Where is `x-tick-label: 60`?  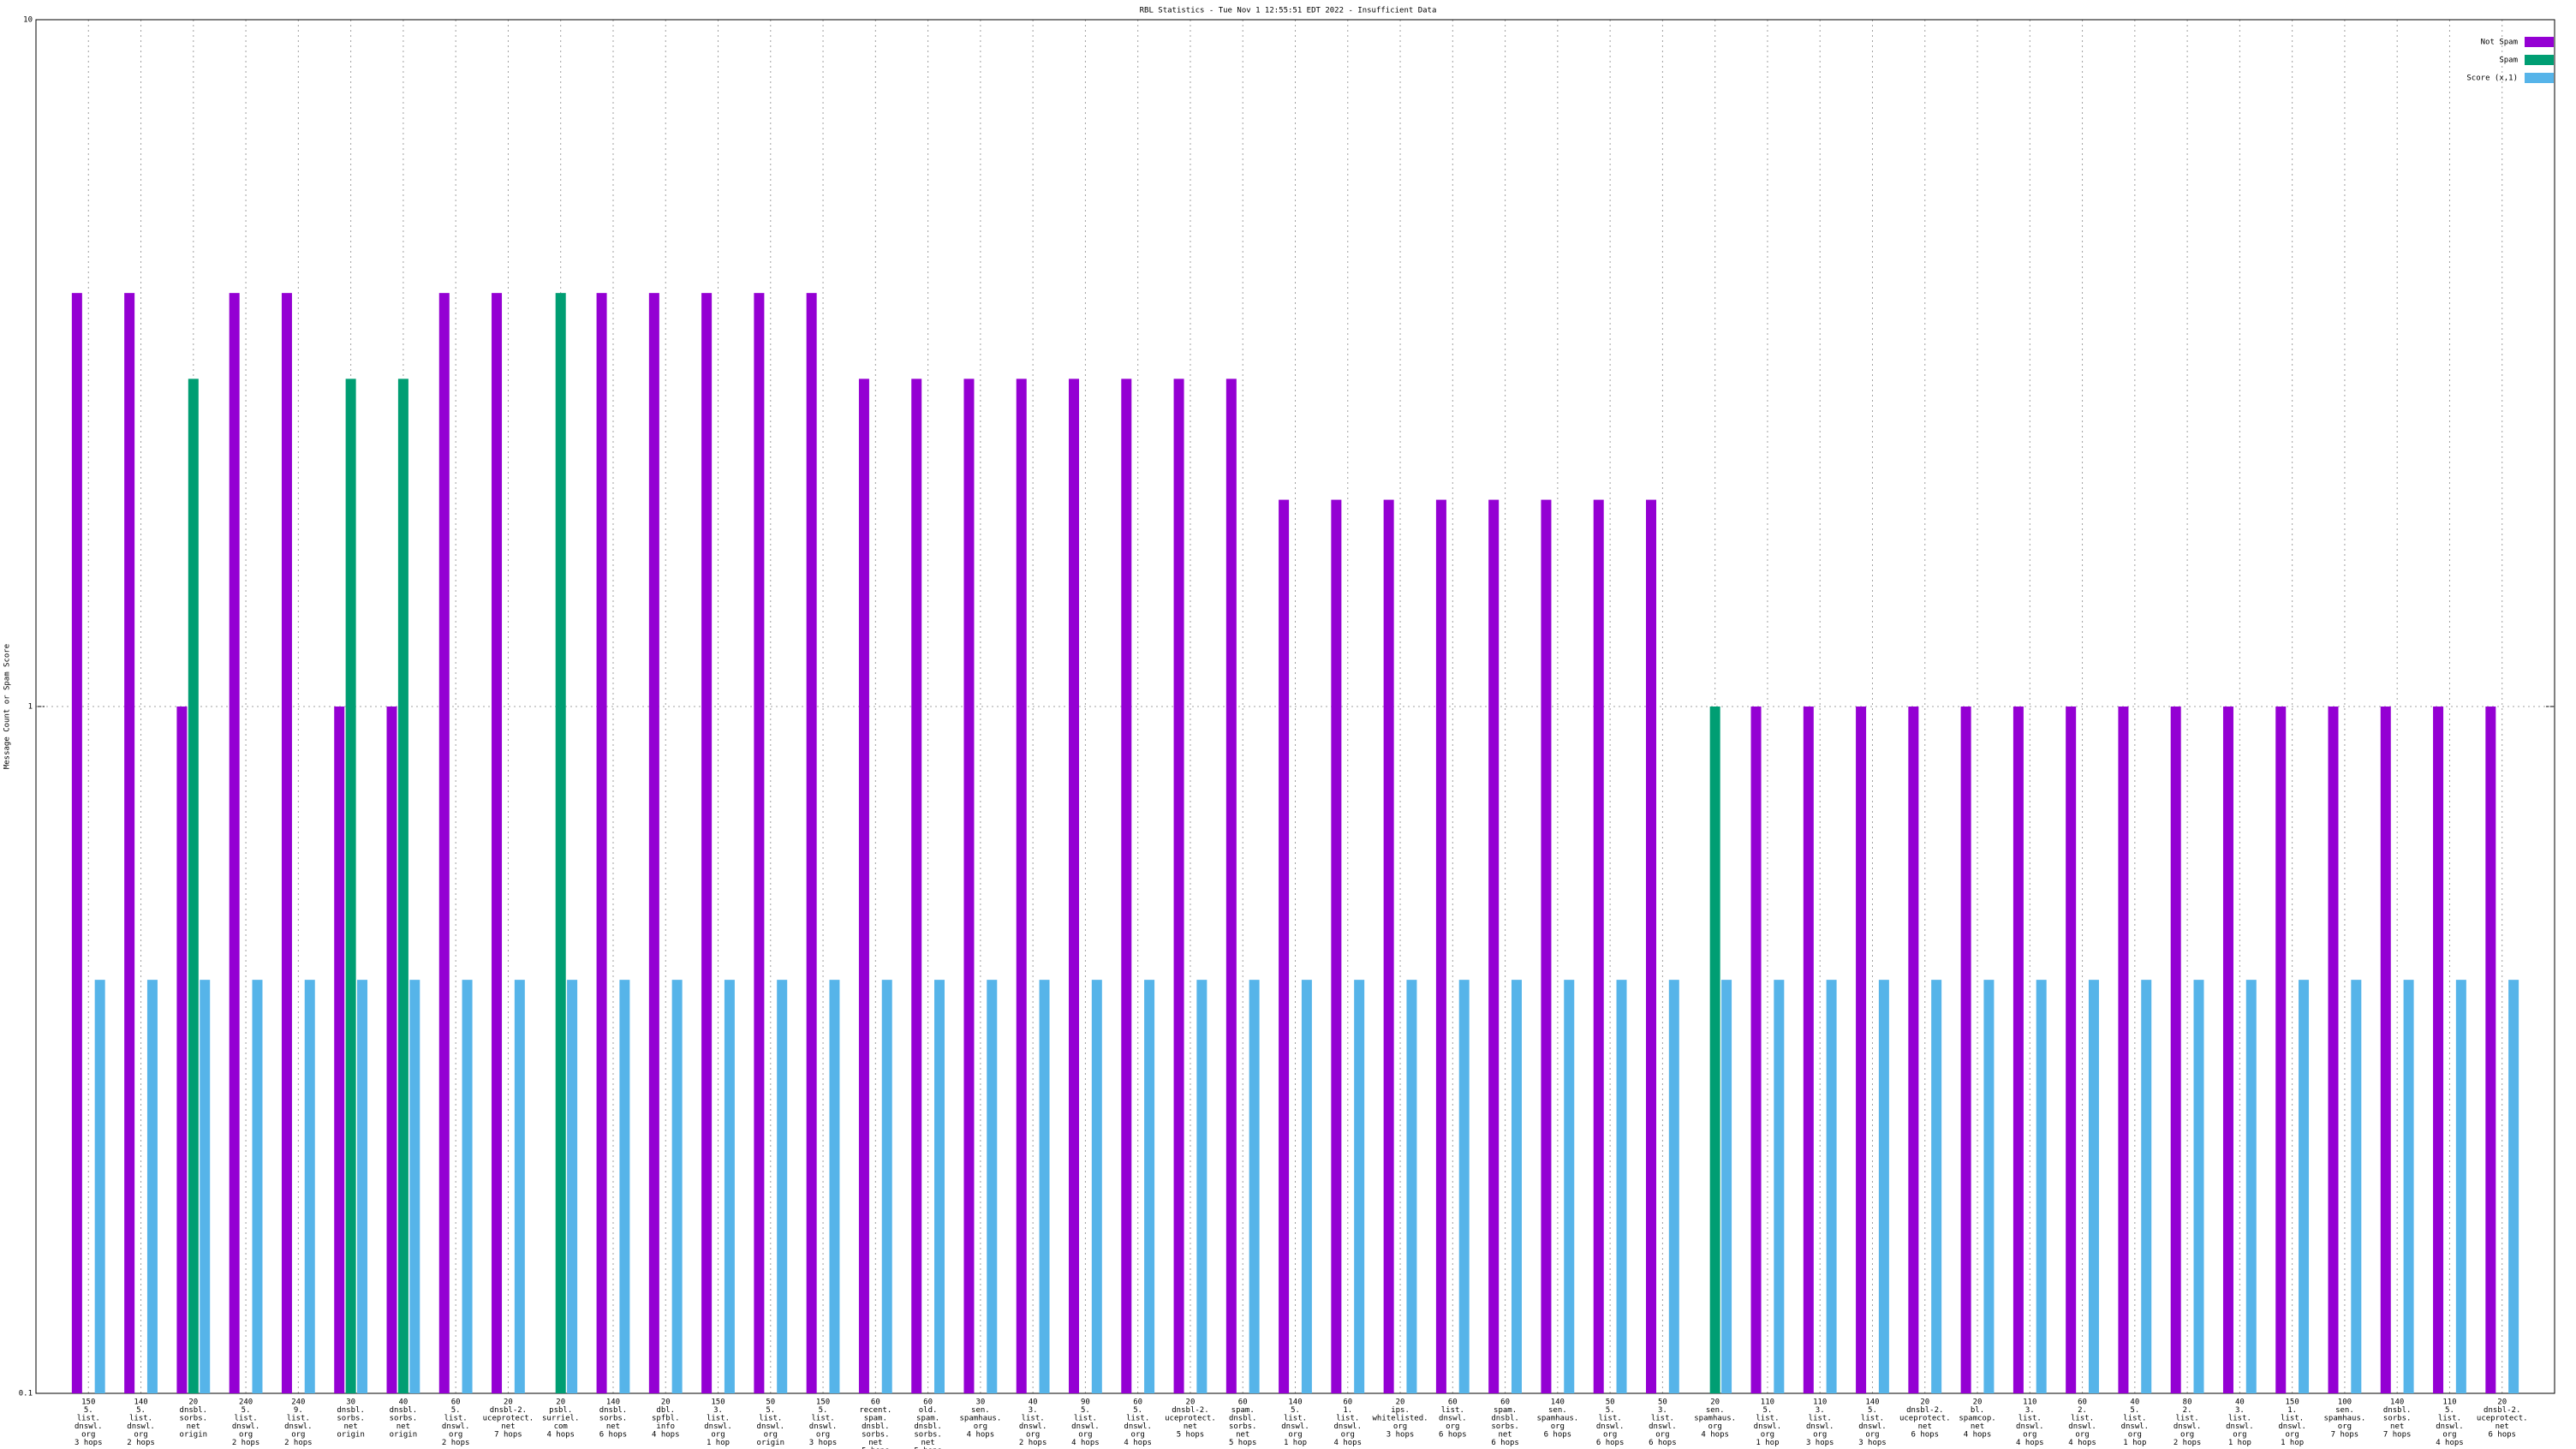 x-tick-label: 60 is located at coordinates (1347, 1402).